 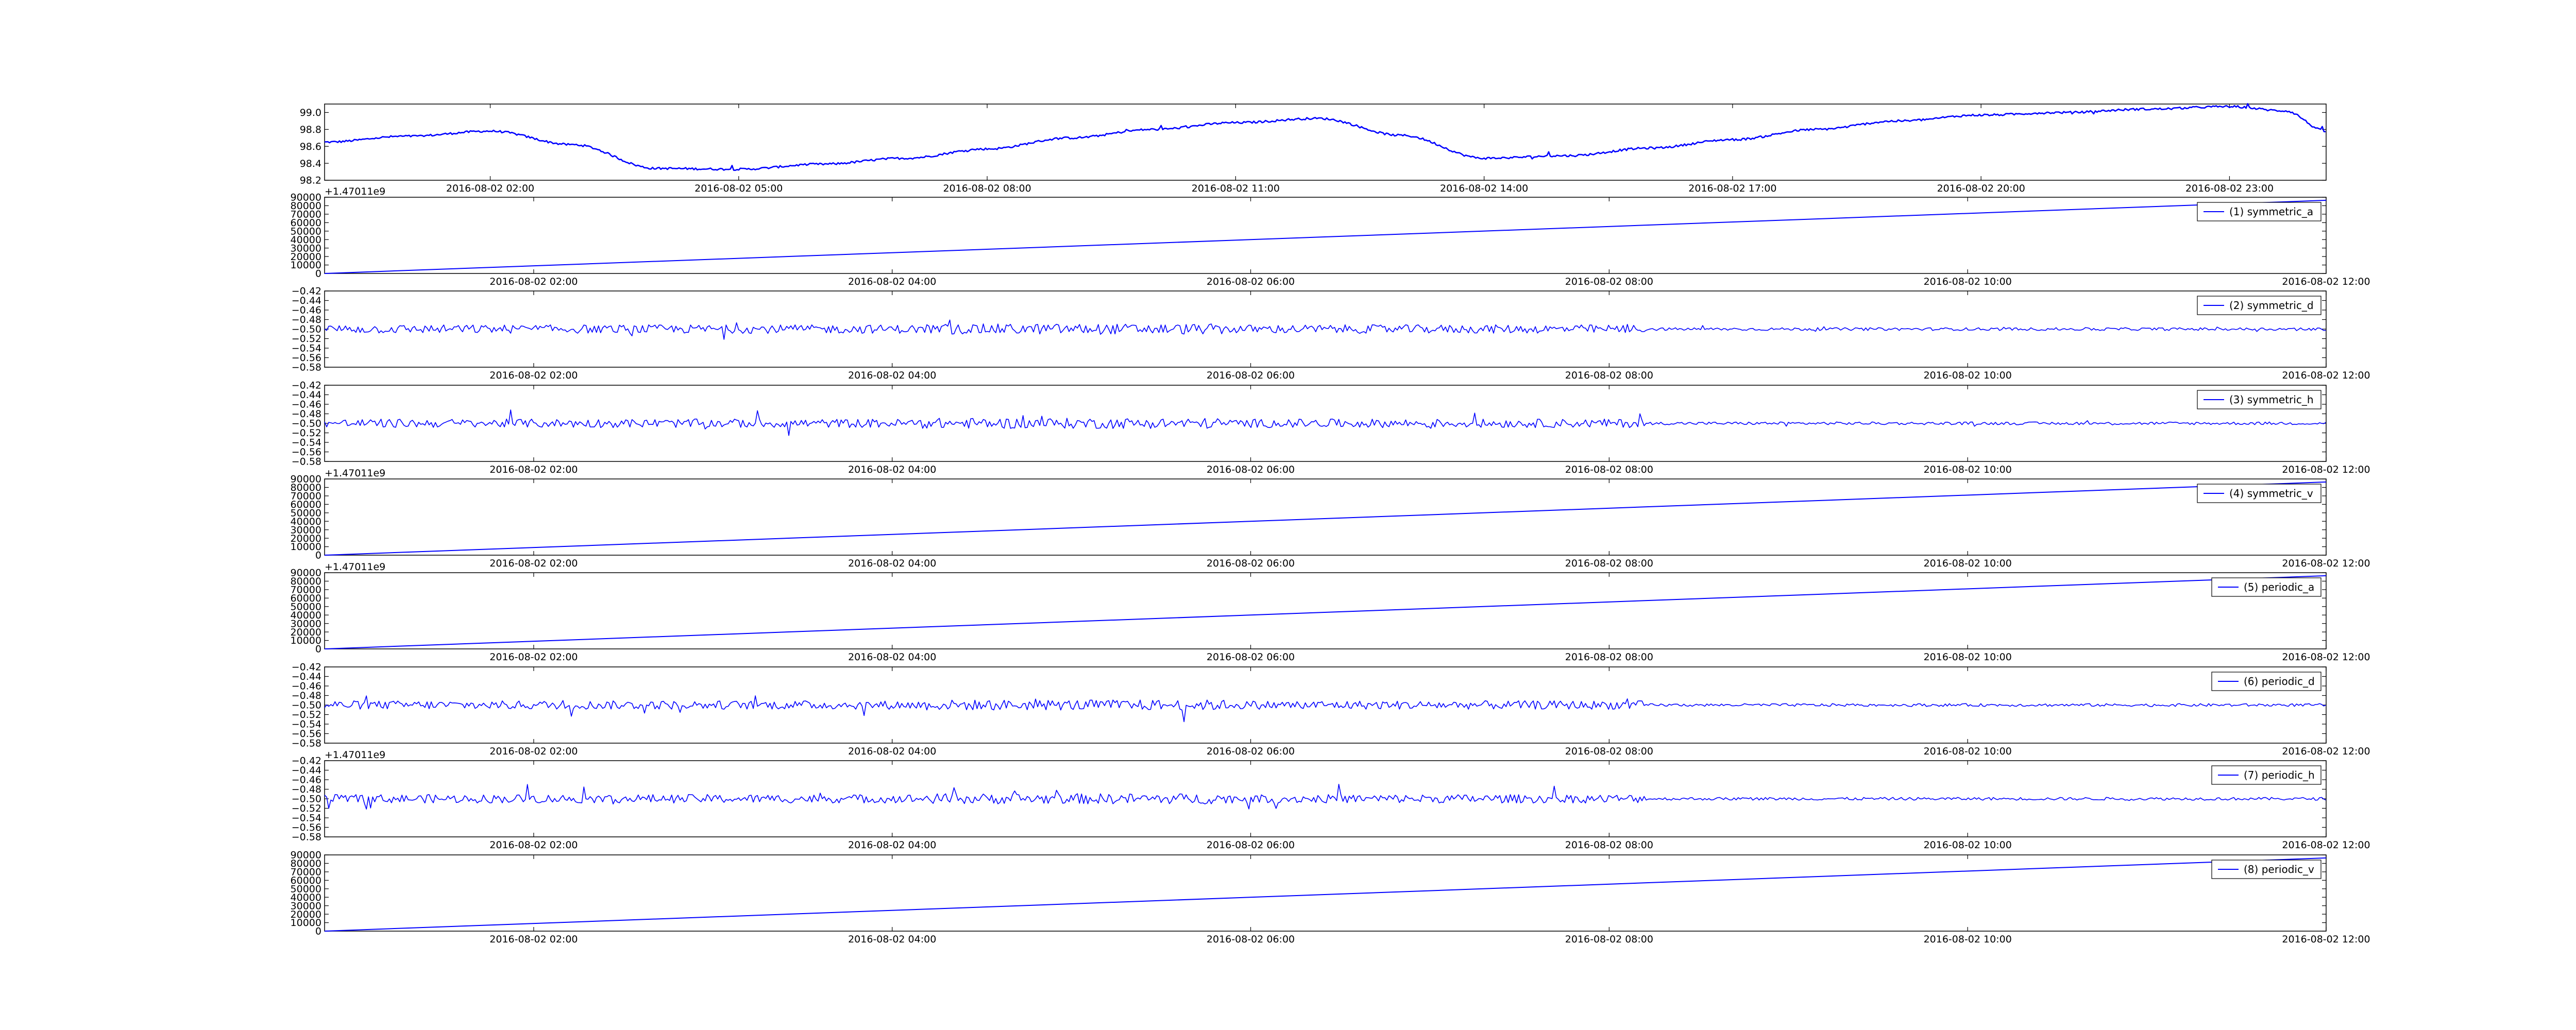 I want to click on y-tick-label: −0.44, so click(x=306, y=770).